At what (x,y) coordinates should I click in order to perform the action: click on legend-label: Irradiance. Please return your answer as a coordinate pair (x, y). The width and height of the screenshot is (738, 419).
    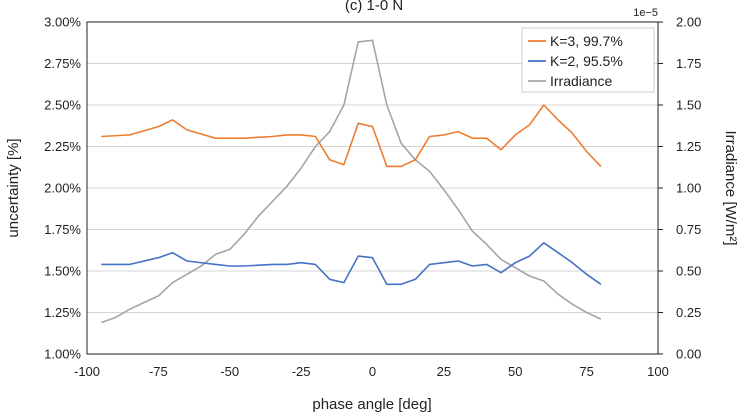
    Looking at the image, I should click on (581, 81).